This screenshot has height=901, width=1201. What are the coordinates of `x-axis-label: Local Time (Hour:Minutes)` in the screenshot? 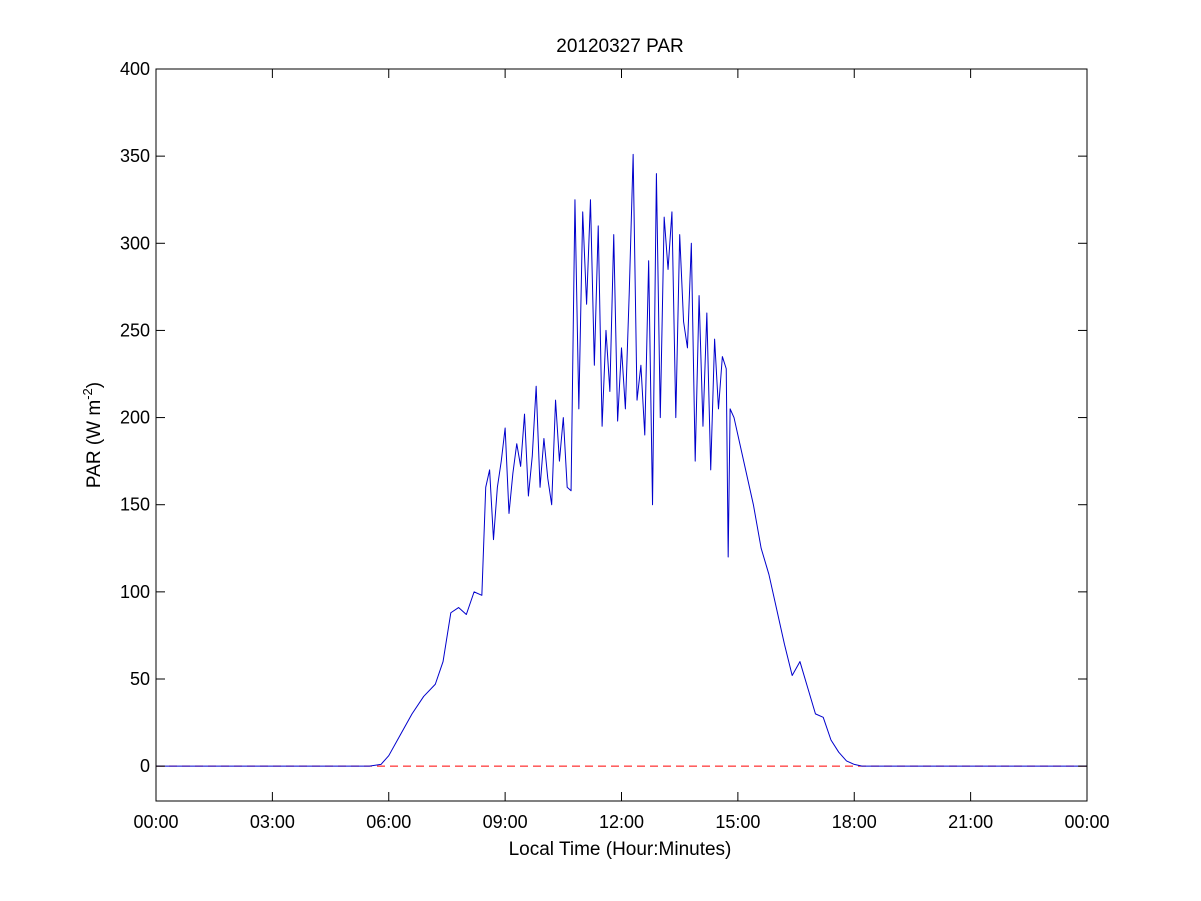 It's located at (620, 849).